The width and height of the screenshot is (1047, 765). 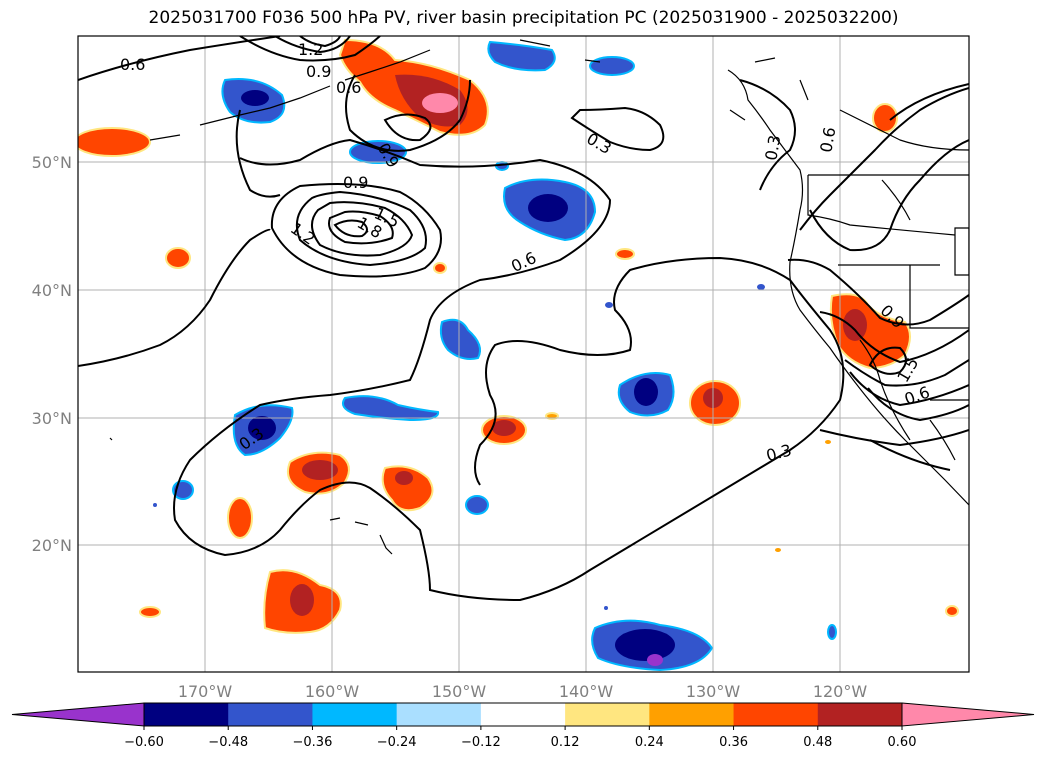 I want to click on lon-label: 150°W, so click(x=459, y=691).